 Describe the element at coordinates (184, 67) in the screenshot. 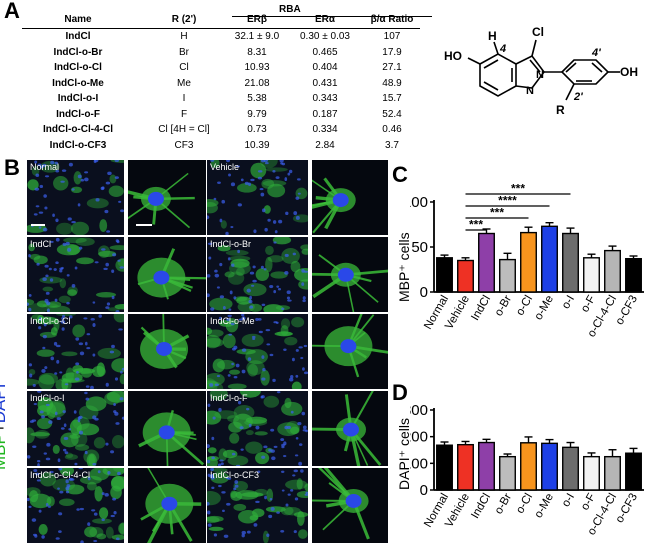

I see `cell-r: Cl` at that location.